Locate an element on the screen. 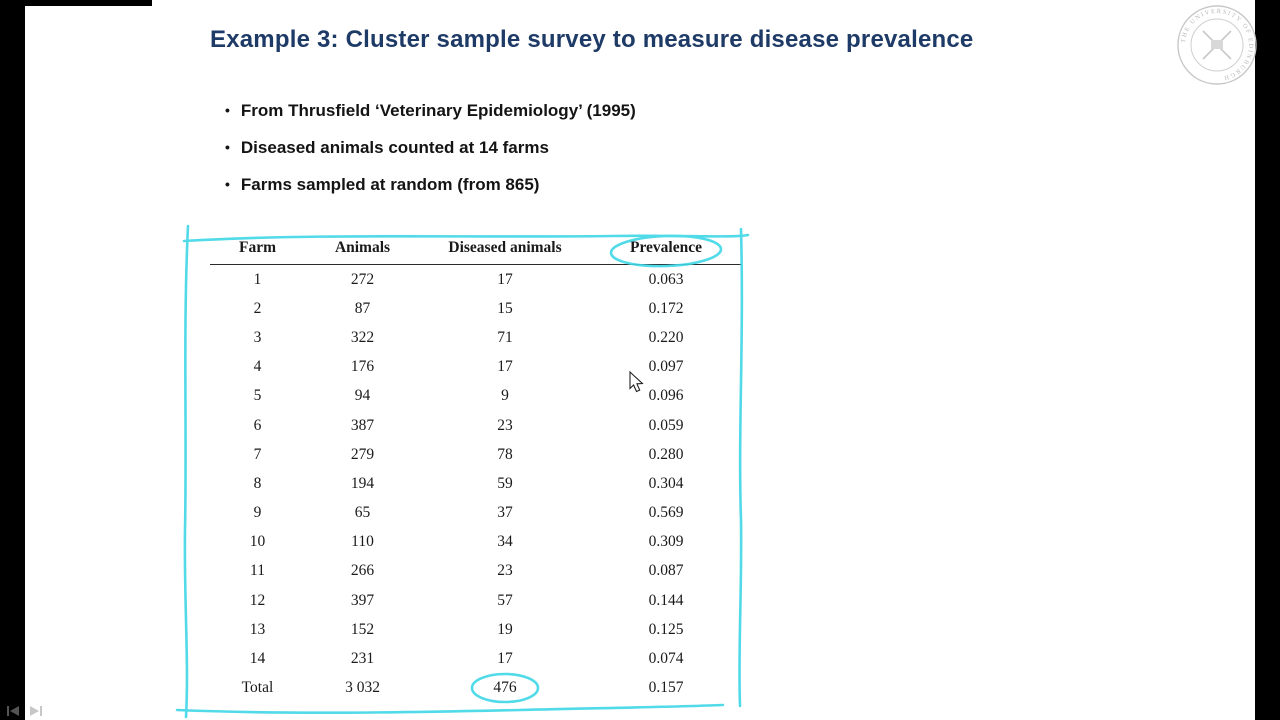  table-cell: 2 is located at coordinates (257, 308).